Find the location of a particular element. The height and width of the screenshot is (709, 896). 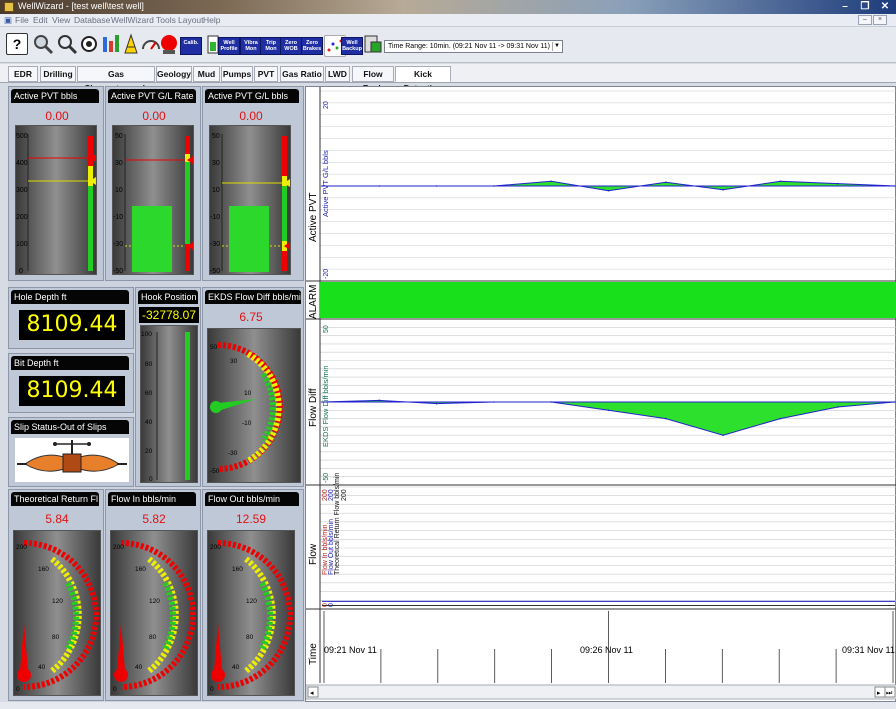

mdi-minimize-button: – is located at coordinates (865, 20).